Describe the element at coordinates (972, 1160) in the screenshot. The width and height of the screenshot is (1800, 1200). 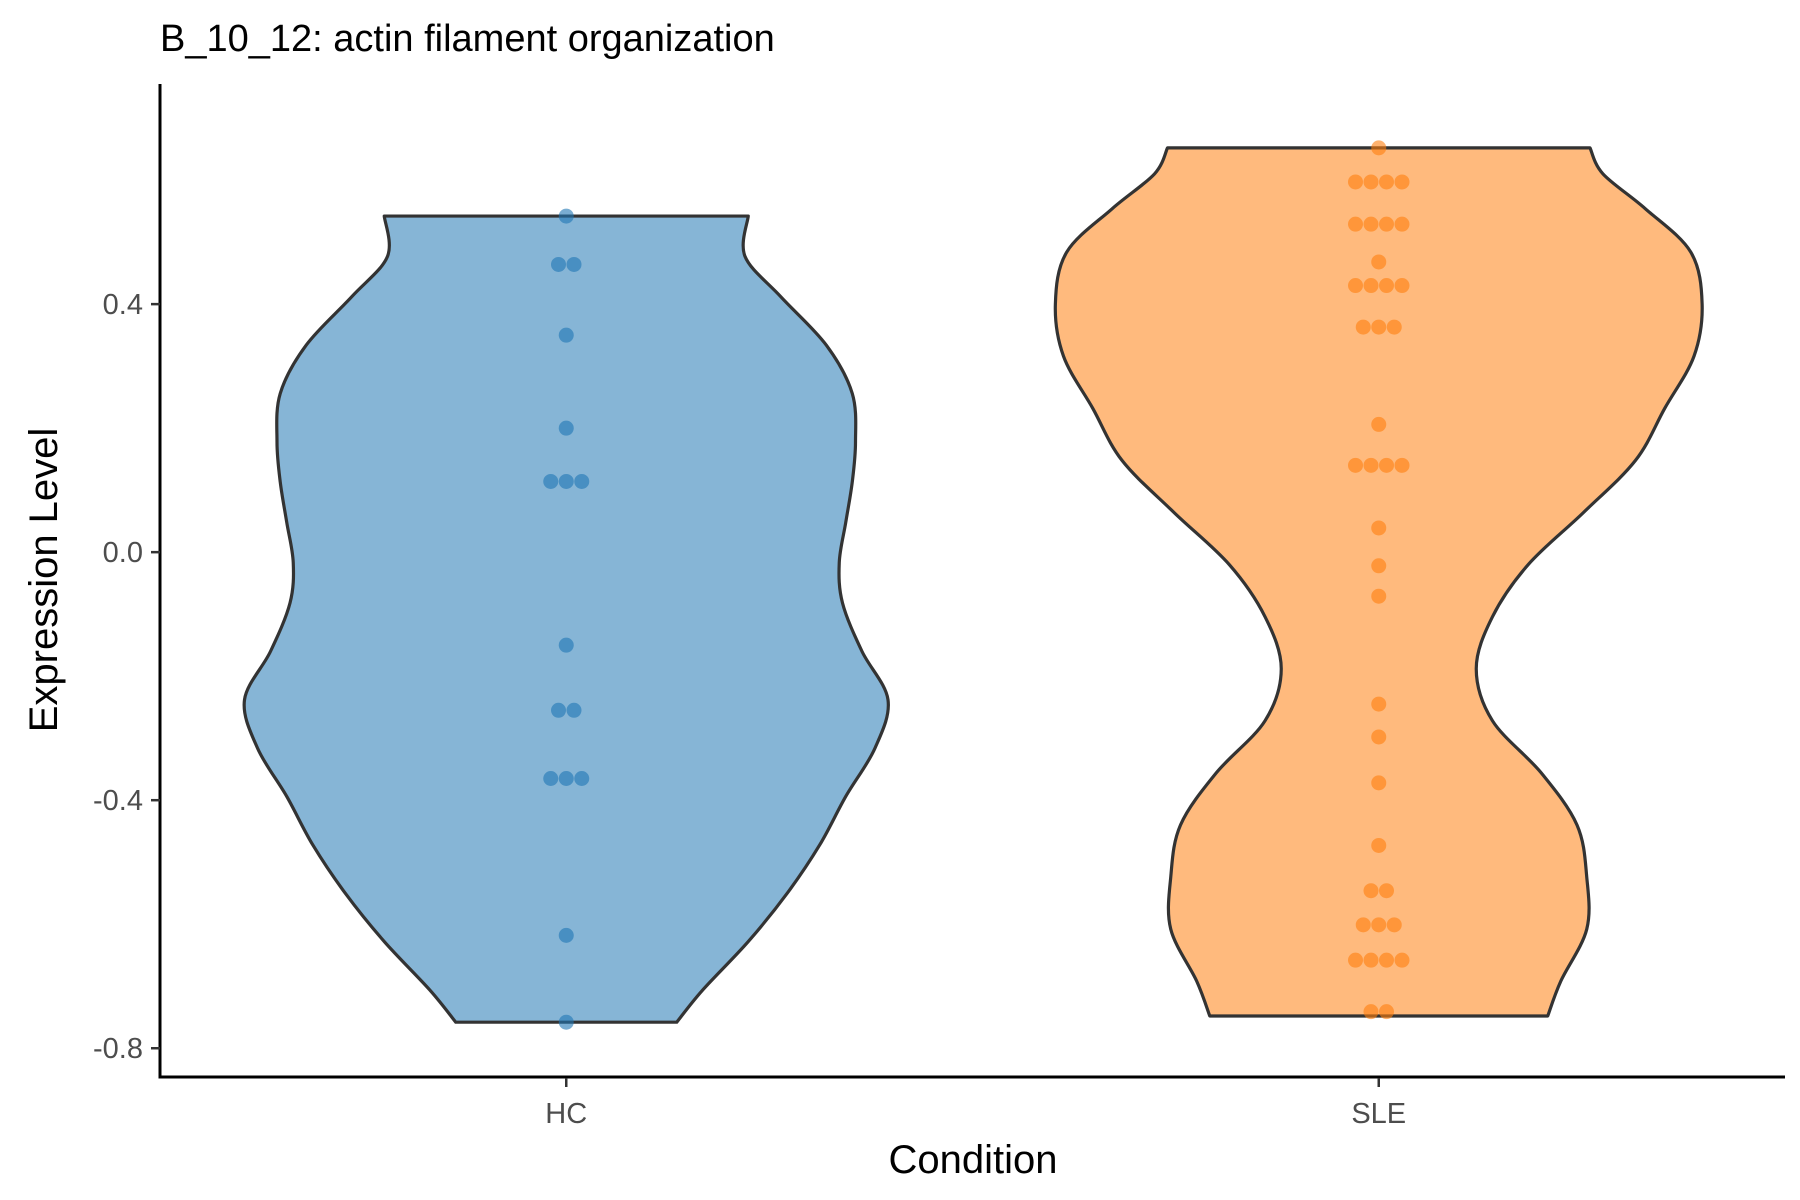
I see `x-axis-title: Condition` at that location.